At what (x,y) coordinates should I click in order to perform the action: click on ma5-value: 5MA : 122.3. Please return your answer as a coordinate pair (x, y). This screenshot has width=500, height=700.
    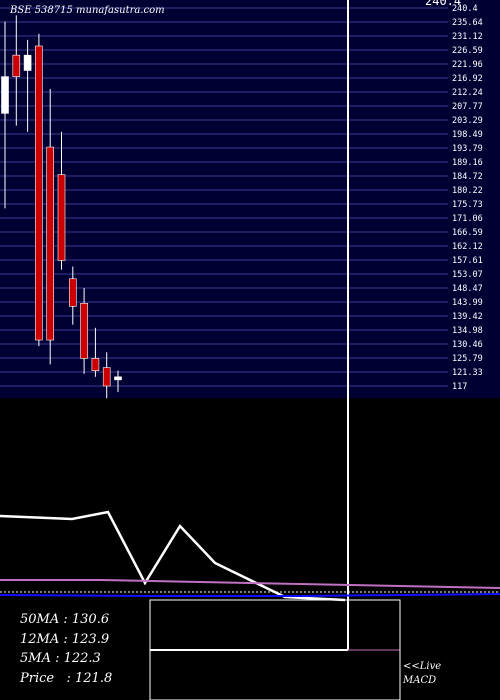
    Looking at the image, I should click on (60, 658).